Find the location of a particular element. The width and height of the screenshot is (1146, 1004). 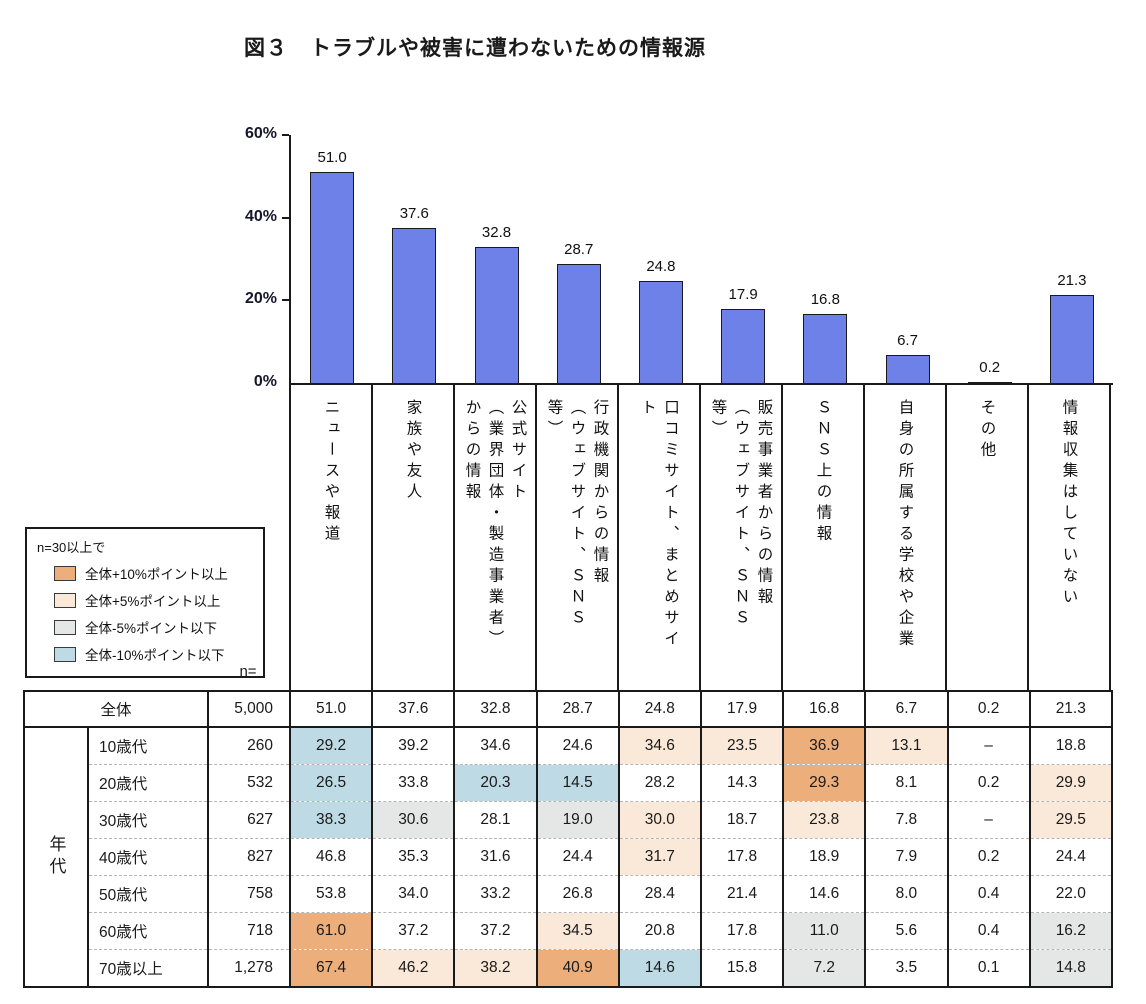

value-cell: 3.5 is located at coordinates (907, 968).